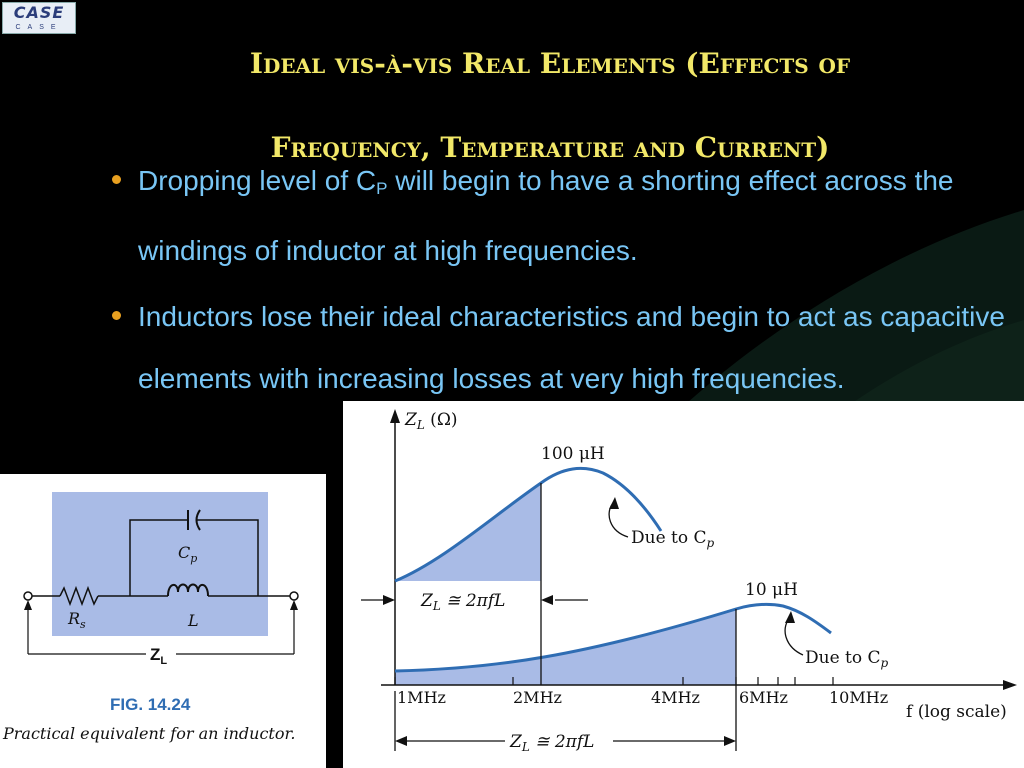 The width and height of the screenshot is (1024, 768). I want to click on upper-formula: ZL ≅ 2πfL, so click(462, 602).